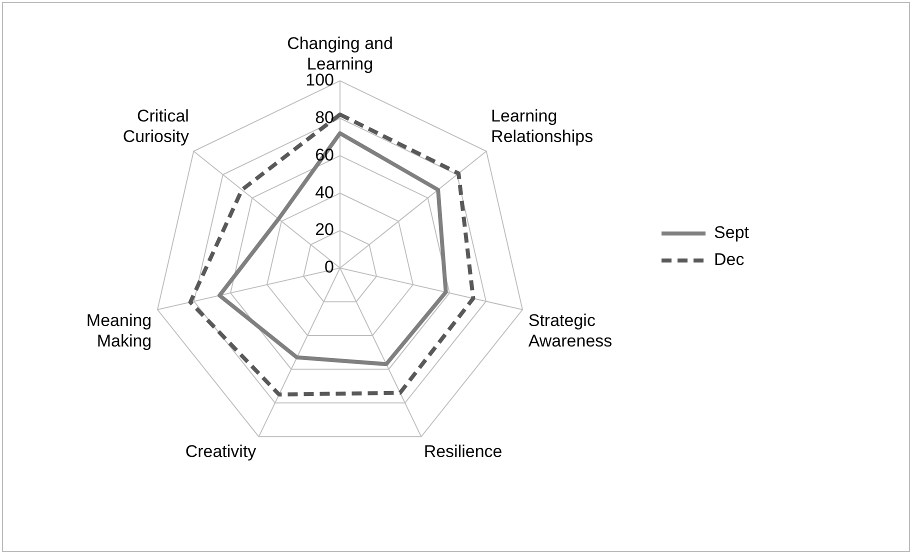 The width and height of the screenshot is (912, 554). Describe the element at coordinates (732, 232) in the screenshot. I see `legend-label: Sept` at that location.